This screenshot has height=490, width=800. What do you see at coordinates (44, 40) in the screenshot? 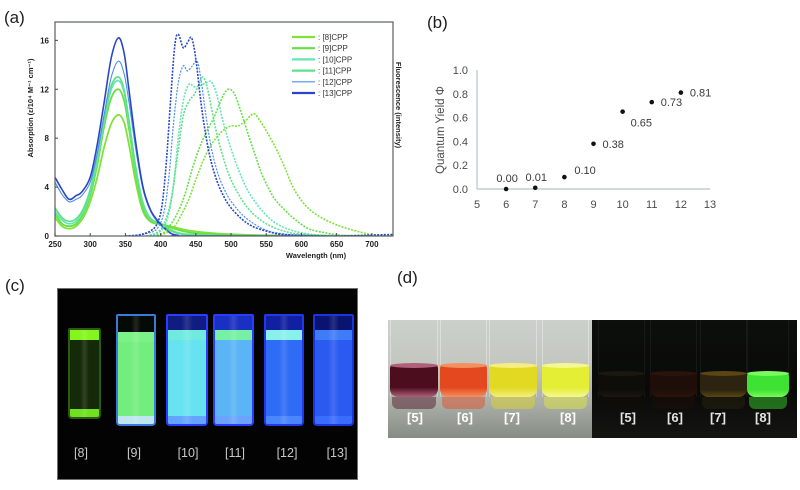
I see `y-tick-label: 16` at bounding box center [44, 40].